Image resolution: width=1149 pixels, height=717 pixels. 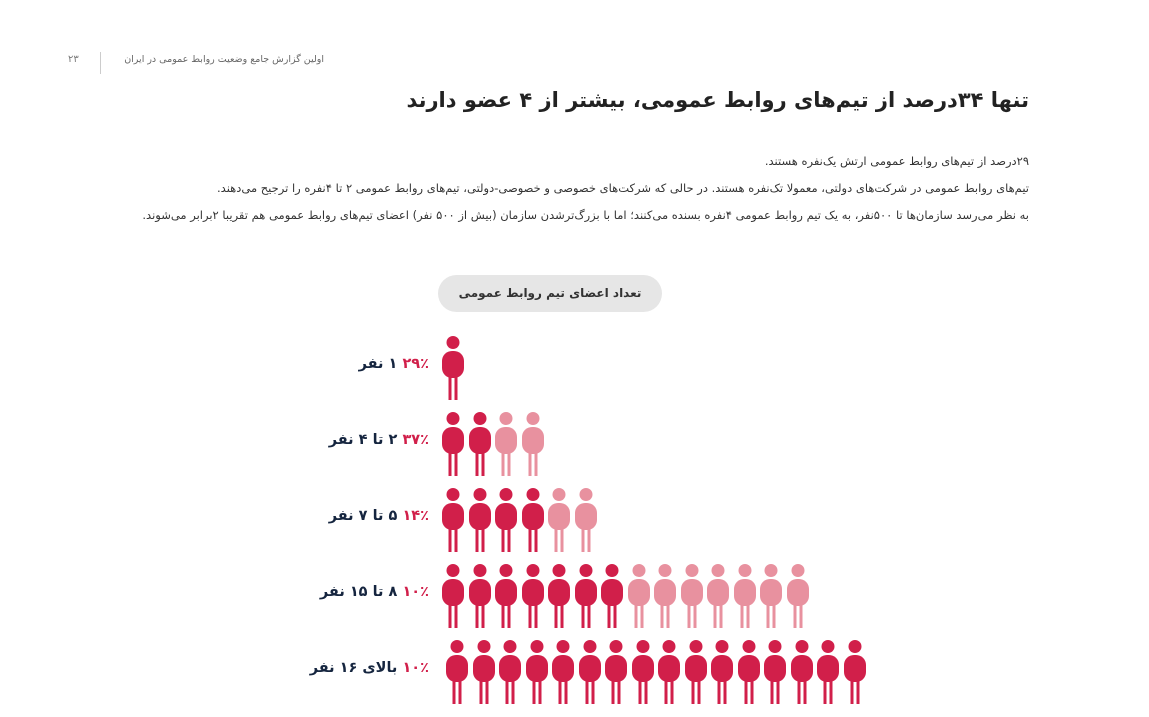 I want to click on category-label: ۲۹٪ ۱ نفر, so click(x=394, y=364).